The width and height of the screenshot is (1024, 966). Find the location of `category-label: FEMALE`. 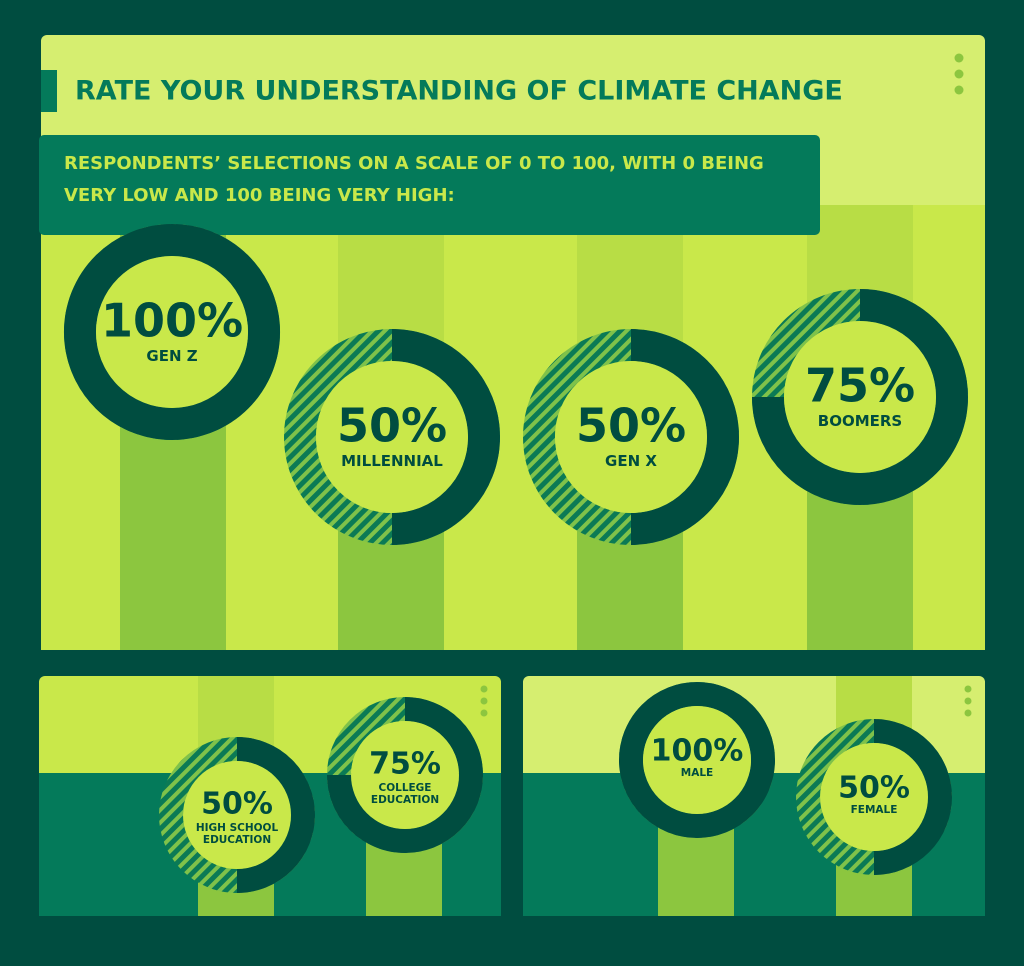

category-label: FEMALE is located at coordinates (874, 809).